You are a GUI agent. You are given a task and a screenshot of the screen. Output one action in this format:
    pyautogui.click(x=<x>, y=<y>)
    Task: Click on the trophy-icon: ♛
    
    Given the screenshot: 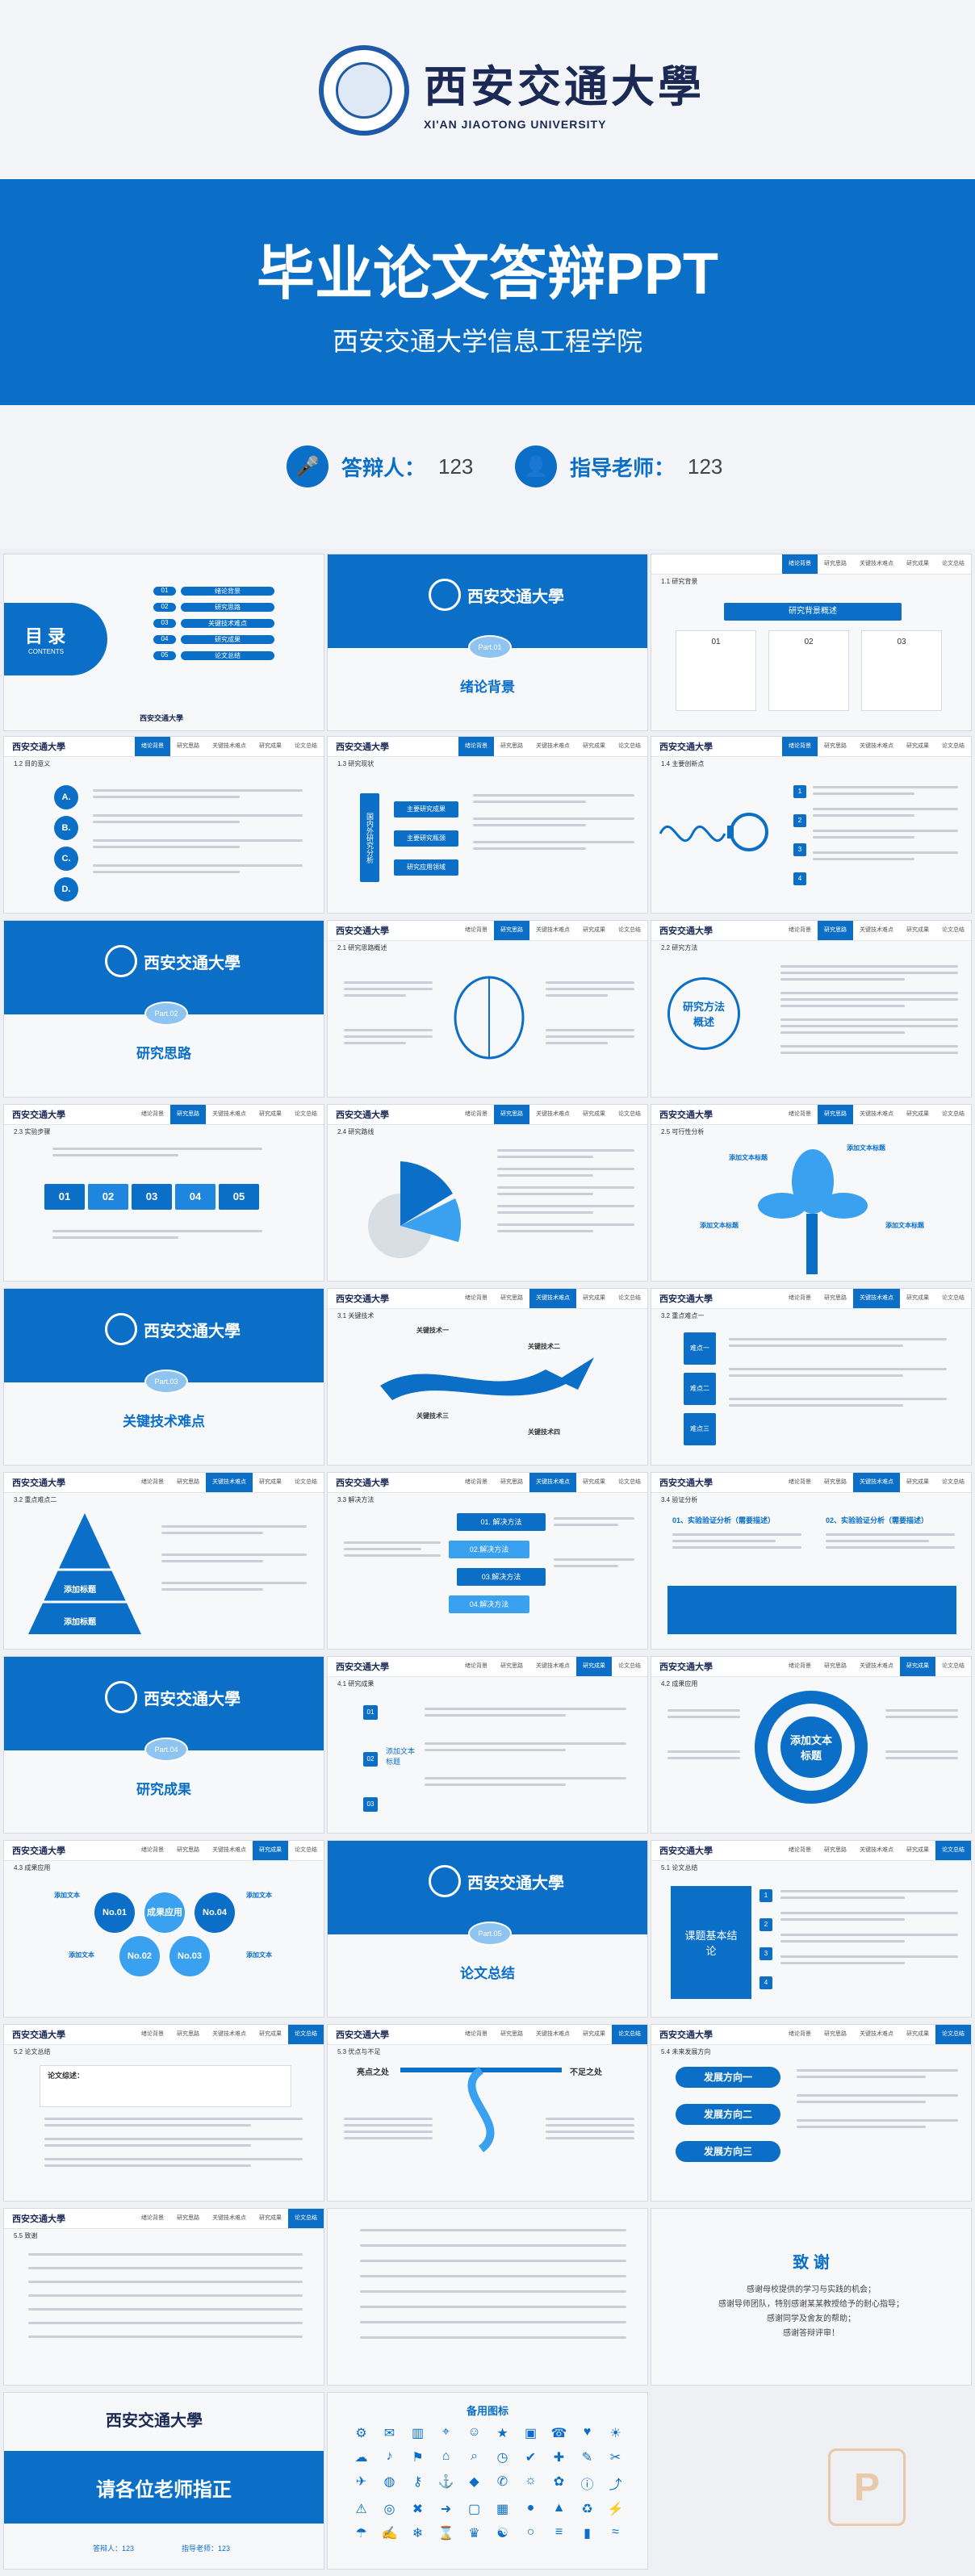 What is the action you would take?
    pyautogui.click(x=474, y=2533)
    